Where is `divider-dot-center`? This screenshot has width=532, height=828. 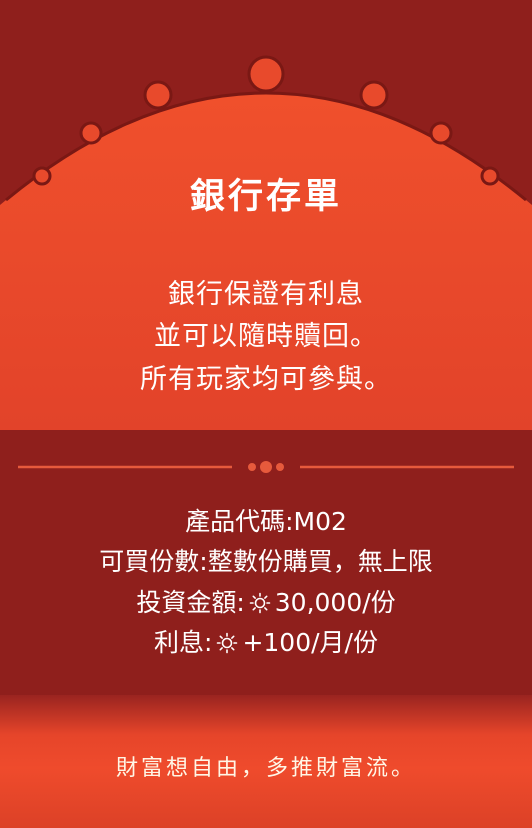 divider-dot-center is located at coordinates (266, 467).